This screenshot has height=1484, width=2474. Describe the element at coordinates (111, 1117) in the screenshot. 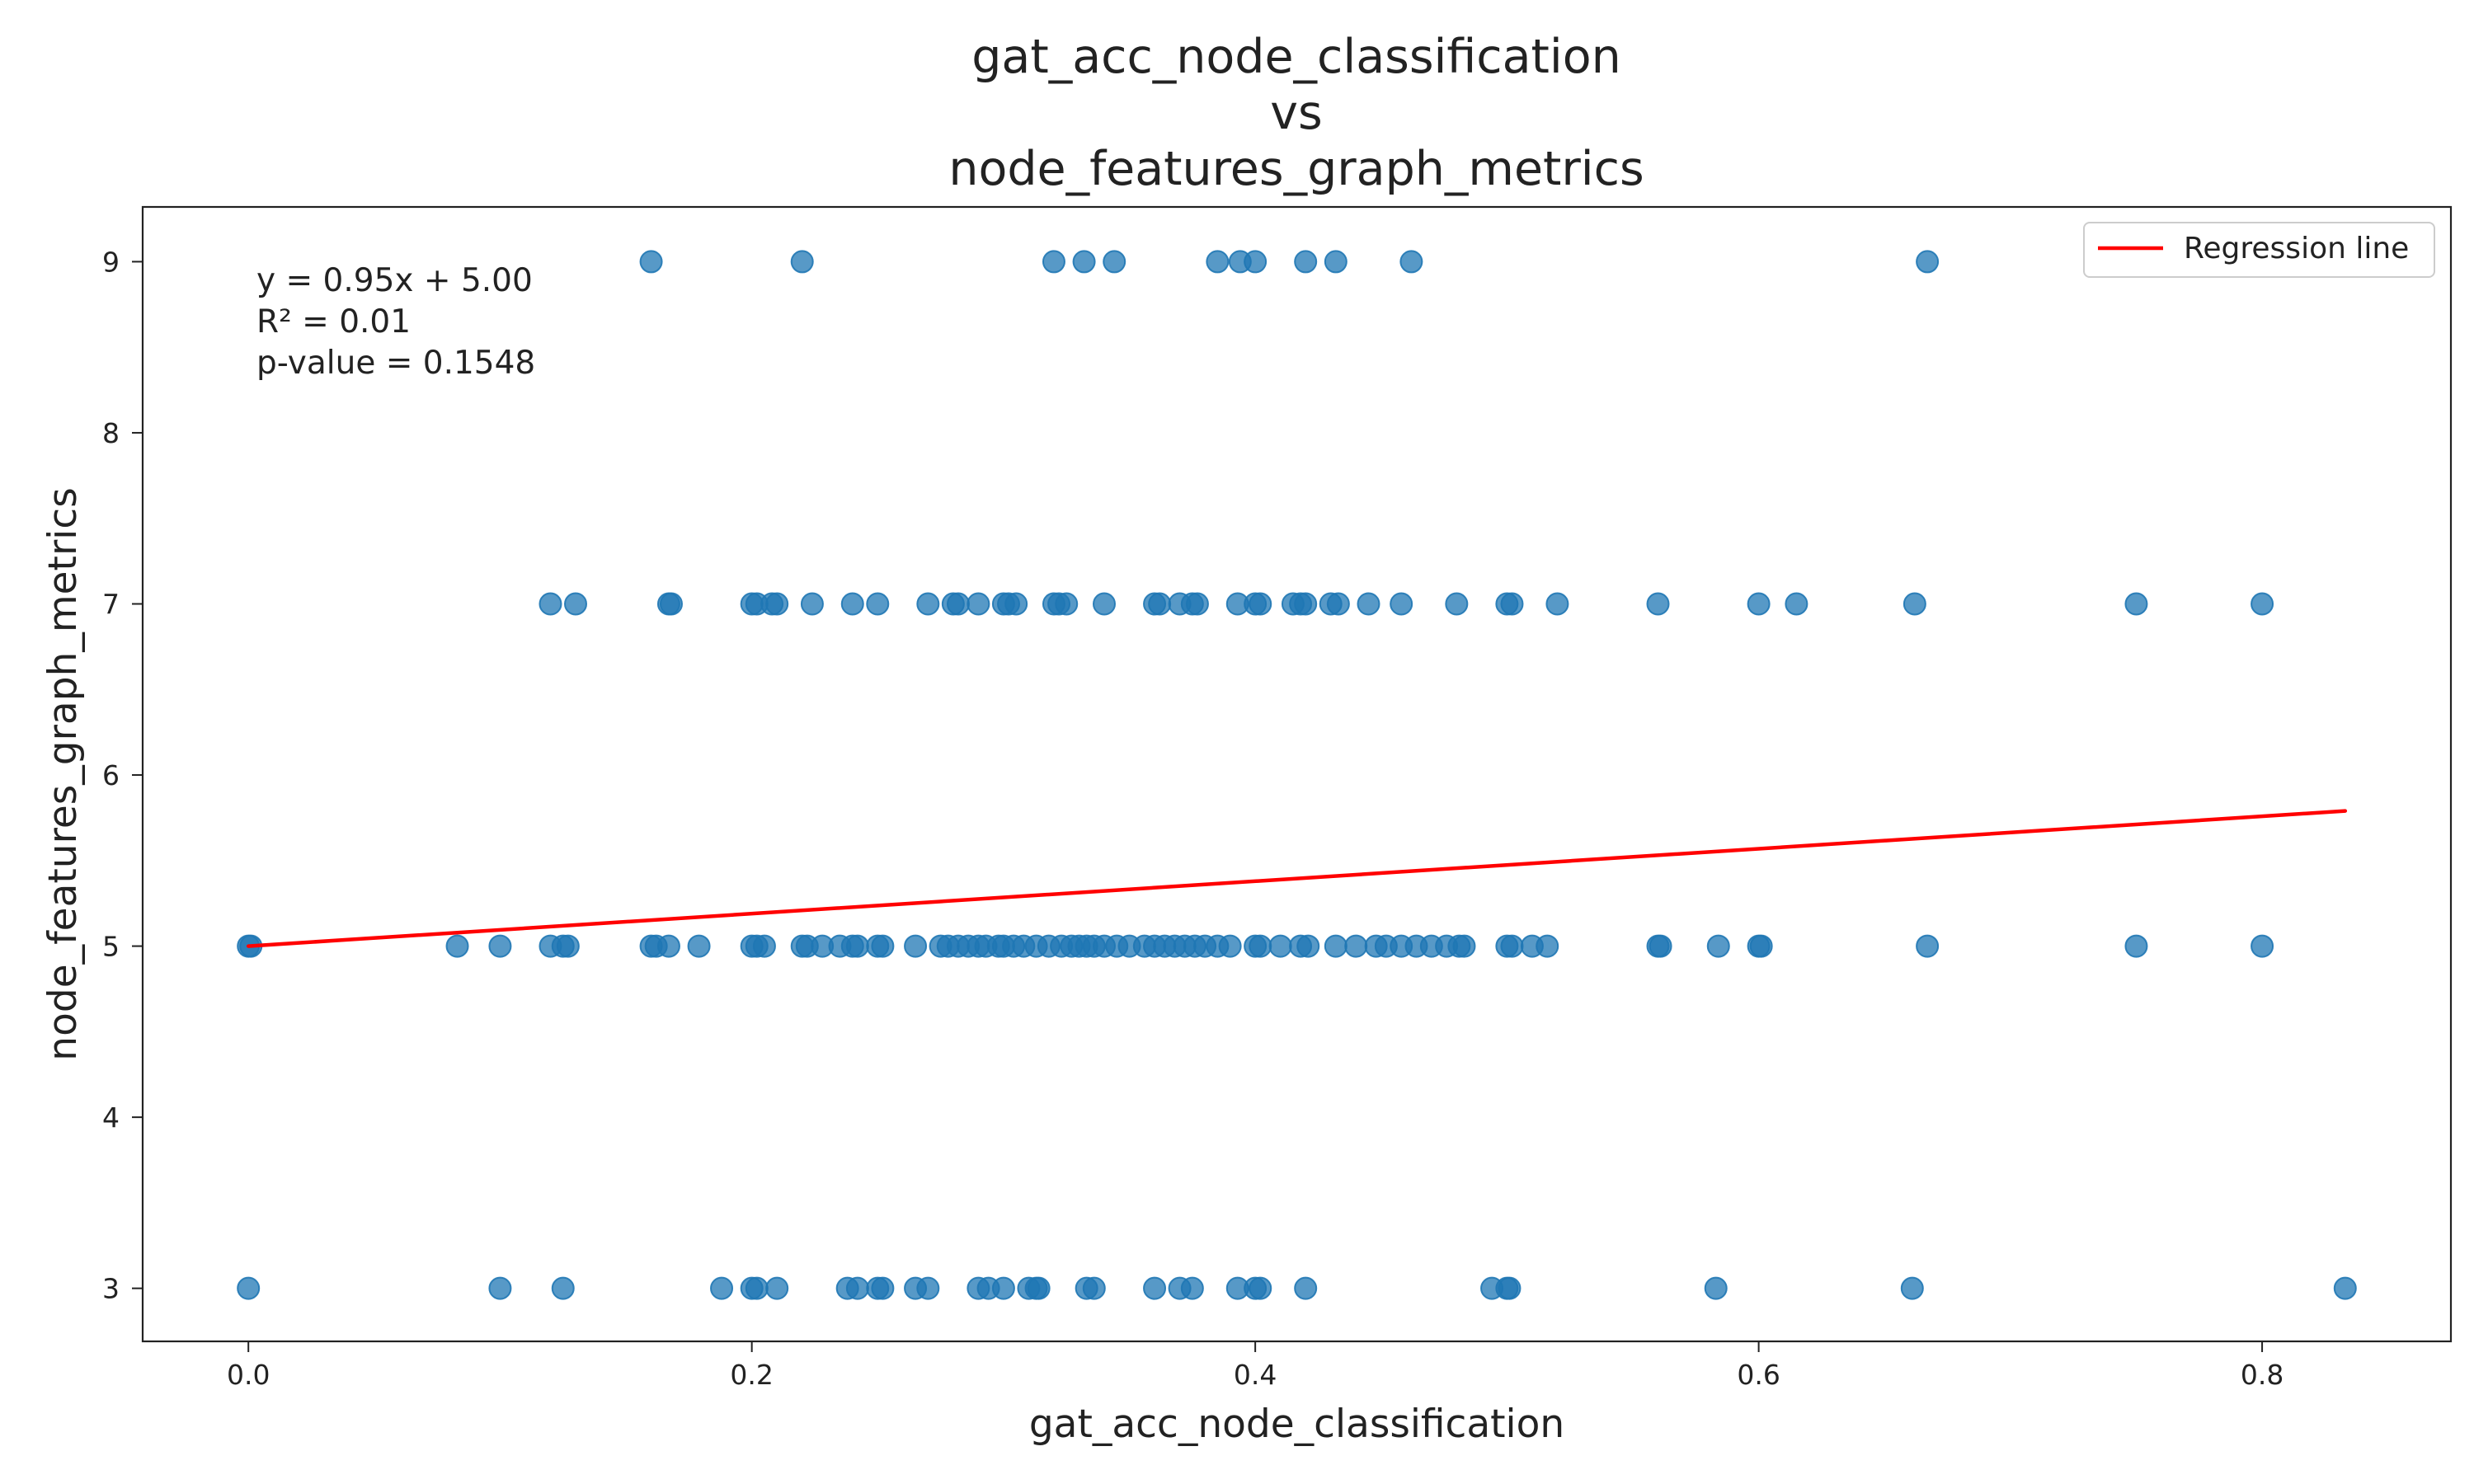

I see `y-tick-label: 4` at that location.